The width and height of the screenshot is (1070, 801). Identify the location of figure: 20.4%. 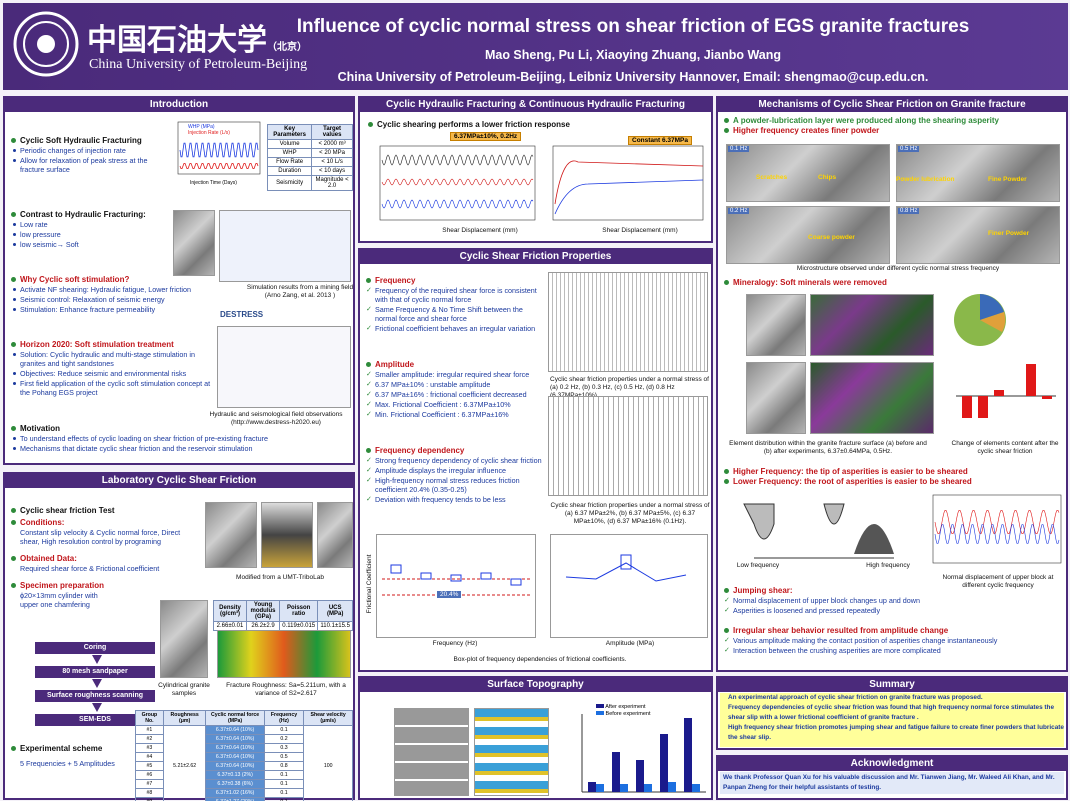
(456, 586).